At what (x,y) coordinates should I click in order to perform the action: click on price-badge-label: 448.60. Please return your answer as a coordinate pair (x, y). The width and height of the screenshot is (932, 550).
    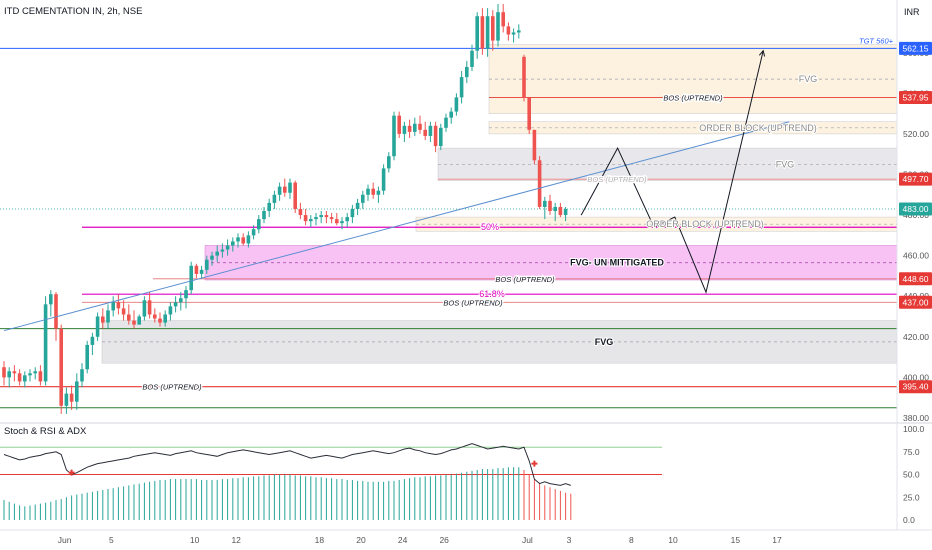
    Looking at the image, I should click on (916, 279).